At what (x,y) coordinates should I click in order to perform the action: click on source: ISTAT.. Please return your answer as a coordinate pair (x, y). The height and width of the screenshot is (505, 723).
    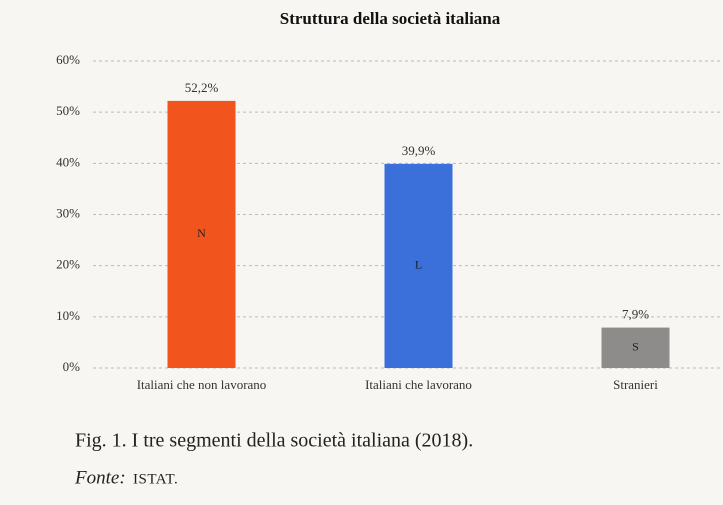
    Looking at the image, I should click on (155, 479).